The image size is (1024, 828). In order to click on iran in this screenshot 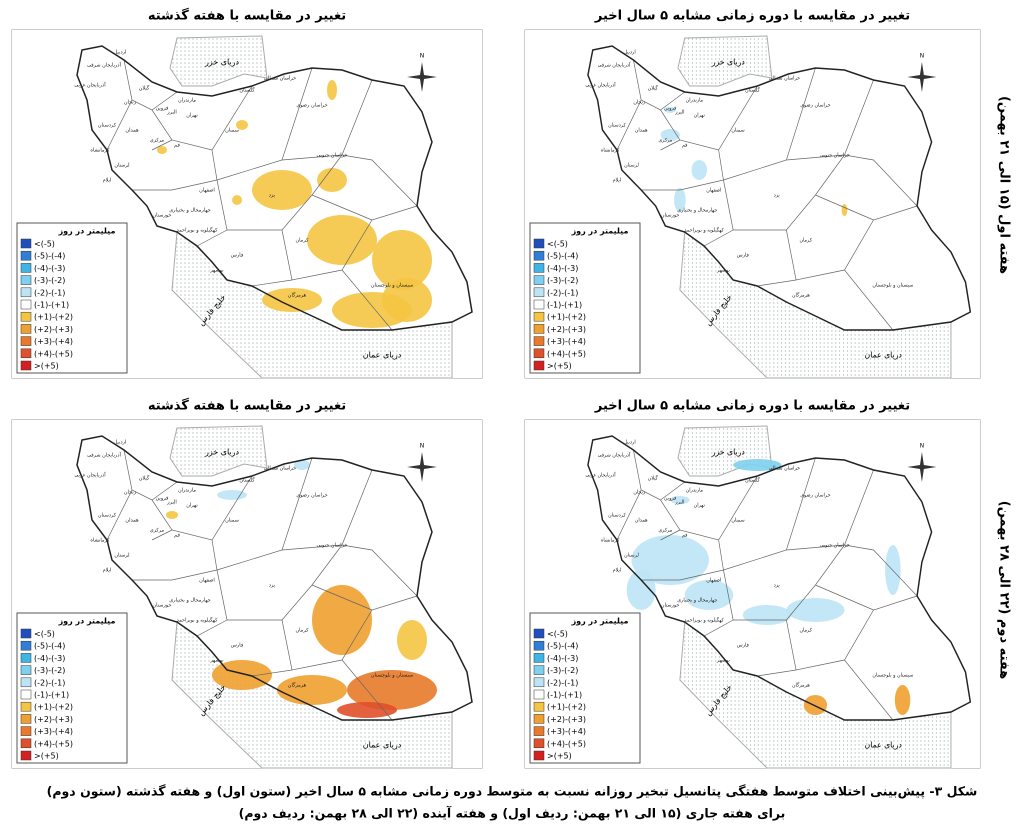, I will do `click(779, 188)`.